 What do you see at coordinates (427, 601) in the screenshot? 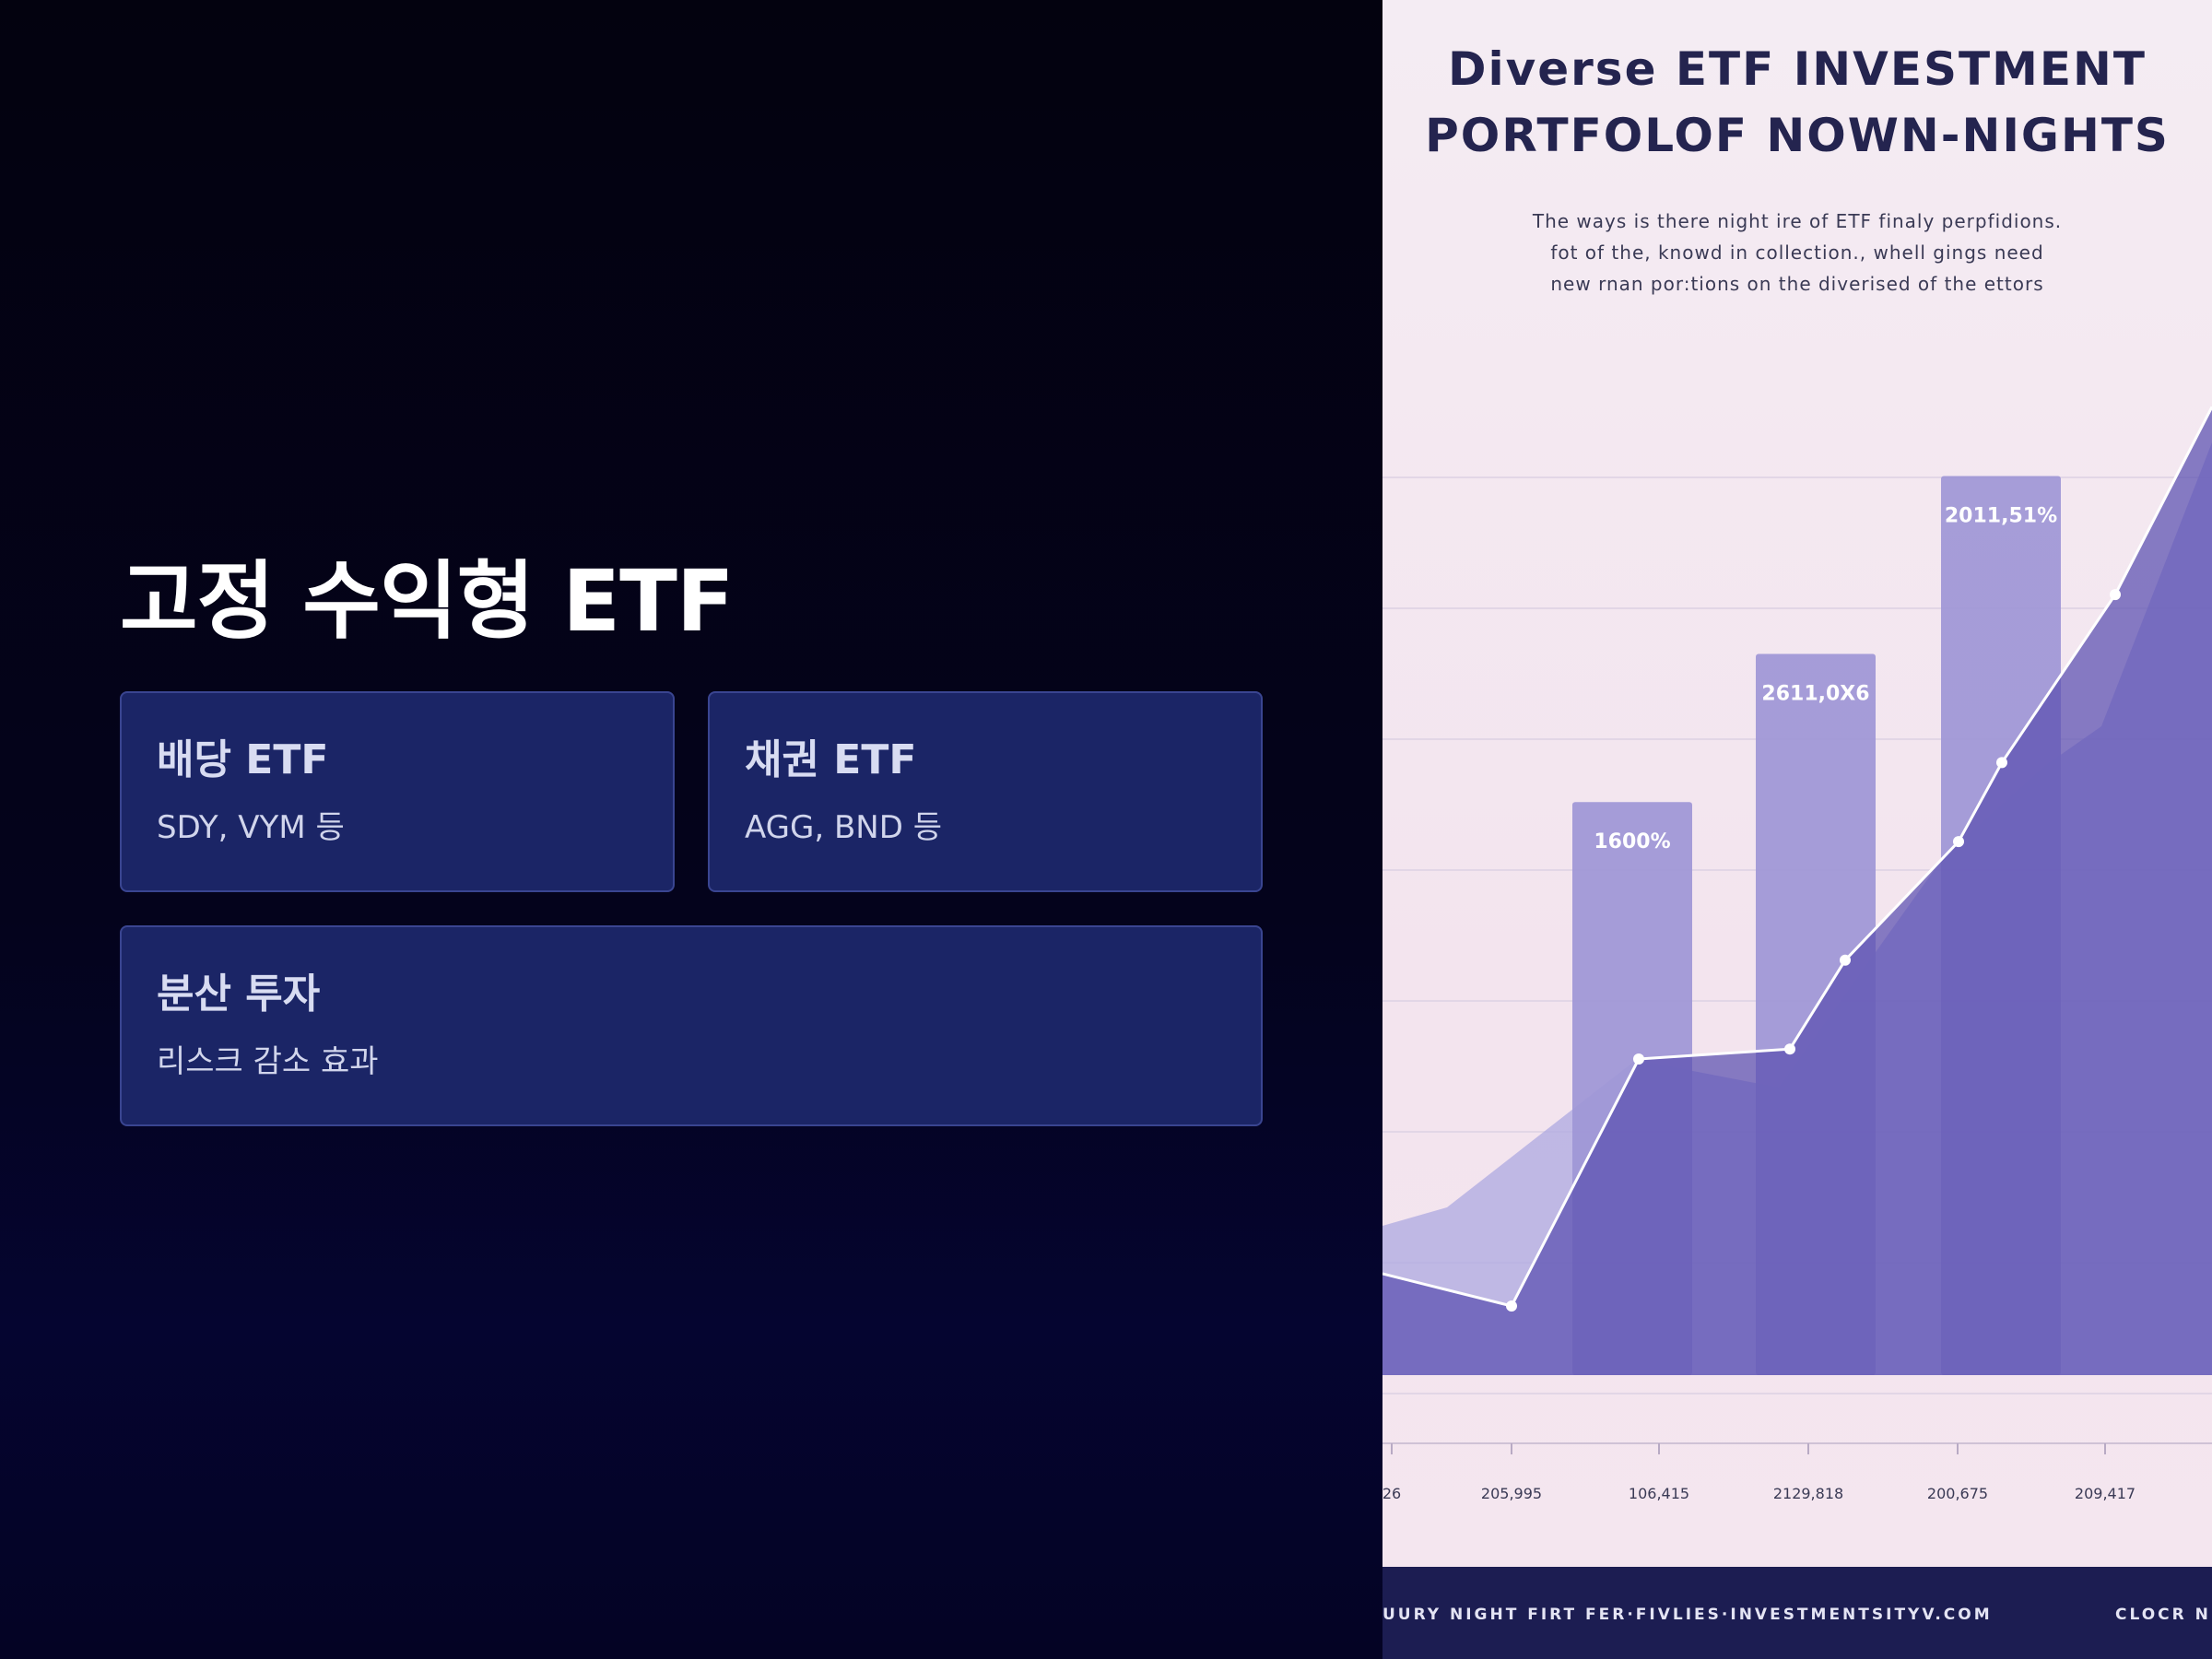
I see `slide-title: 고정 수익형 ETF` at bounding box center [427, 601].